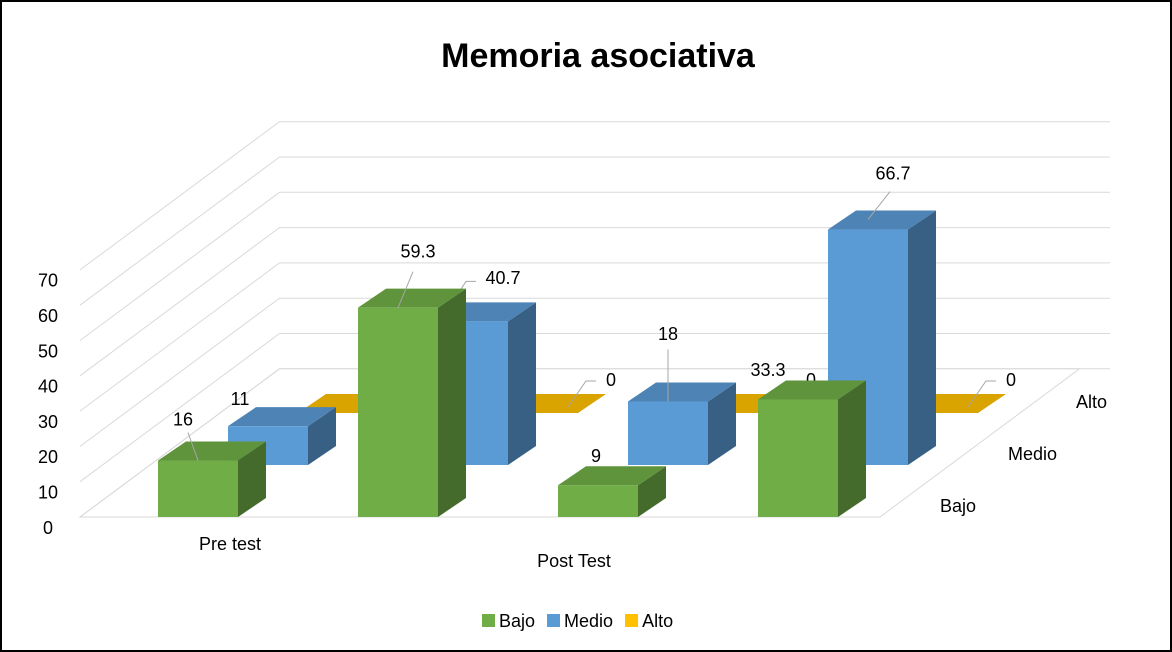  What do you see at coordinates (48, 387) in the screenshot?
I see `y-tick-label: 40` at bounding box center [48, 387].